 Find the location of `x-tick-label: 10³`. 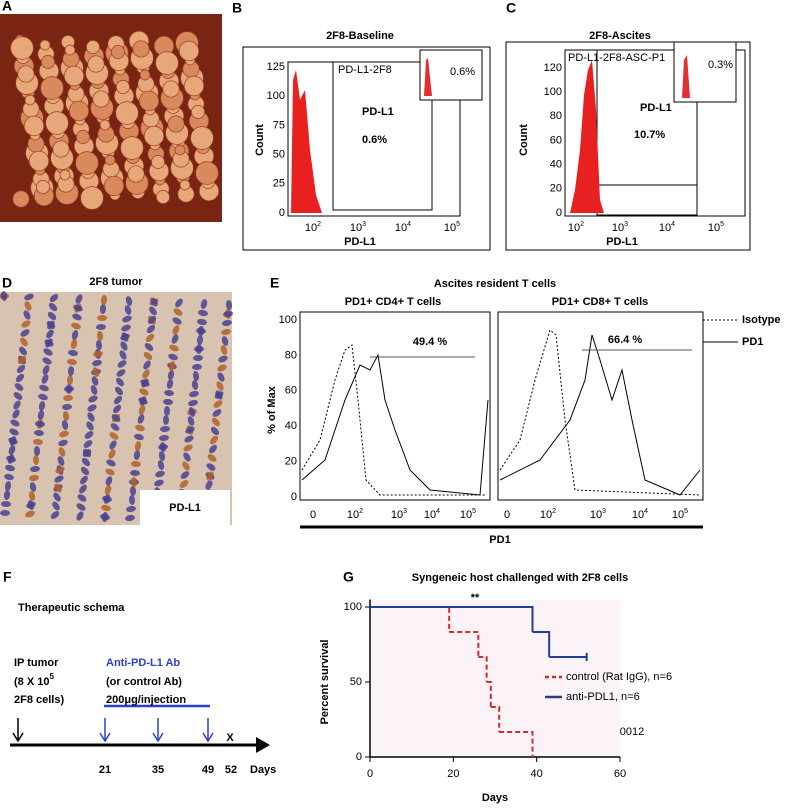

x-tick-label: 10³ is located at coordinates (358, 227).